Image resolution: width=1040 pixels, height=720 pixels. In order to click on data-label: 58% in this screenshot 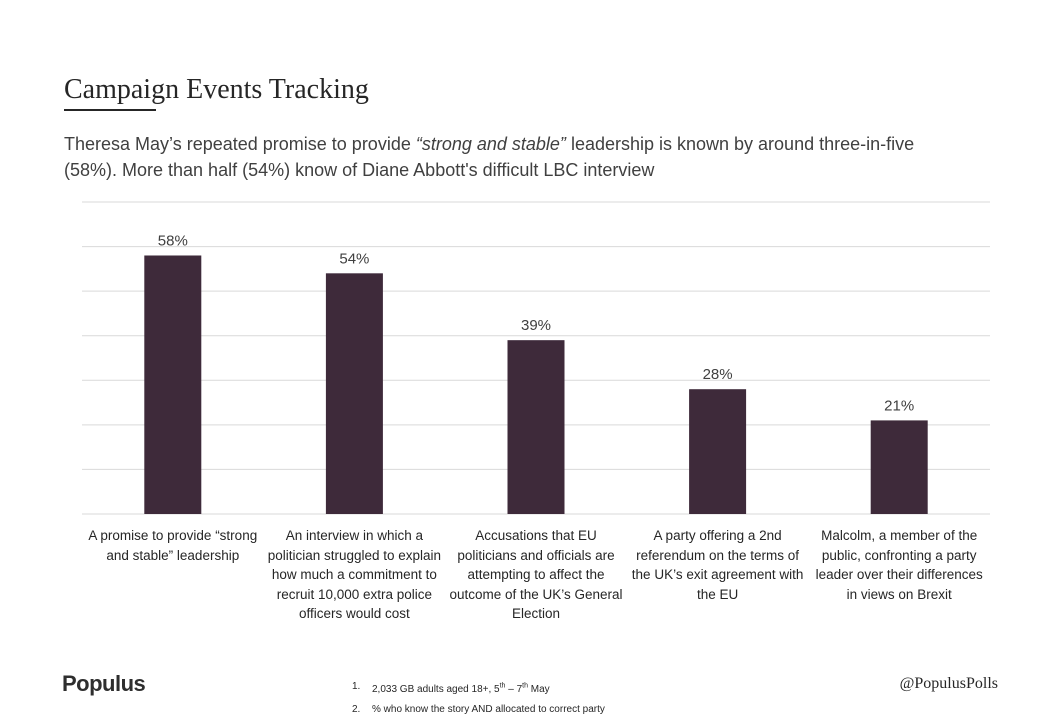, I will do `click(173, 240)`.